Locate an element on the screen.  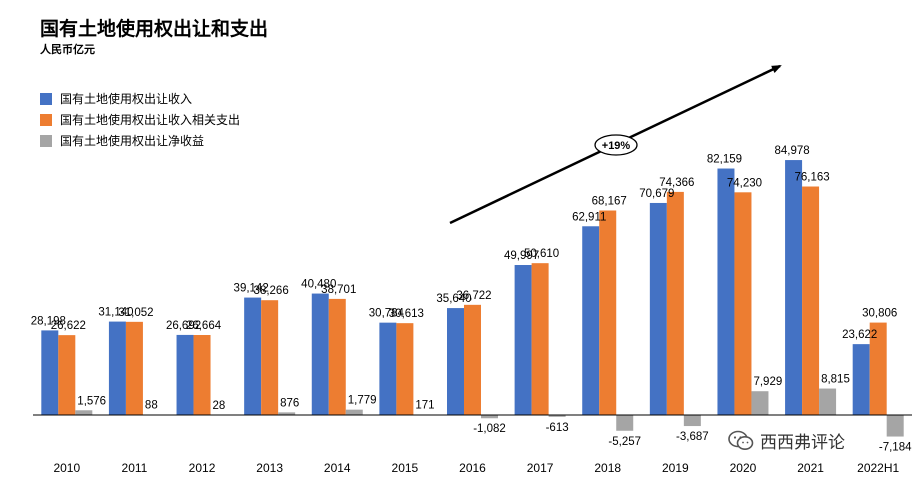
bar-revenue-2012 is located at coordinates (185, 374).